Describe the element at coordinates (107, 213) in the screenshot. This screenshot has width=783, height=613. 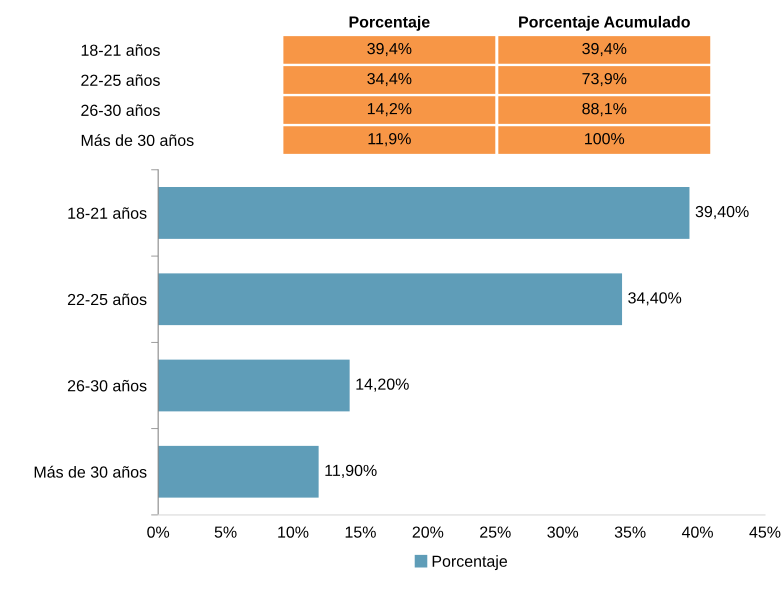
I see `y-tick-label: 18-21 años` at that location.